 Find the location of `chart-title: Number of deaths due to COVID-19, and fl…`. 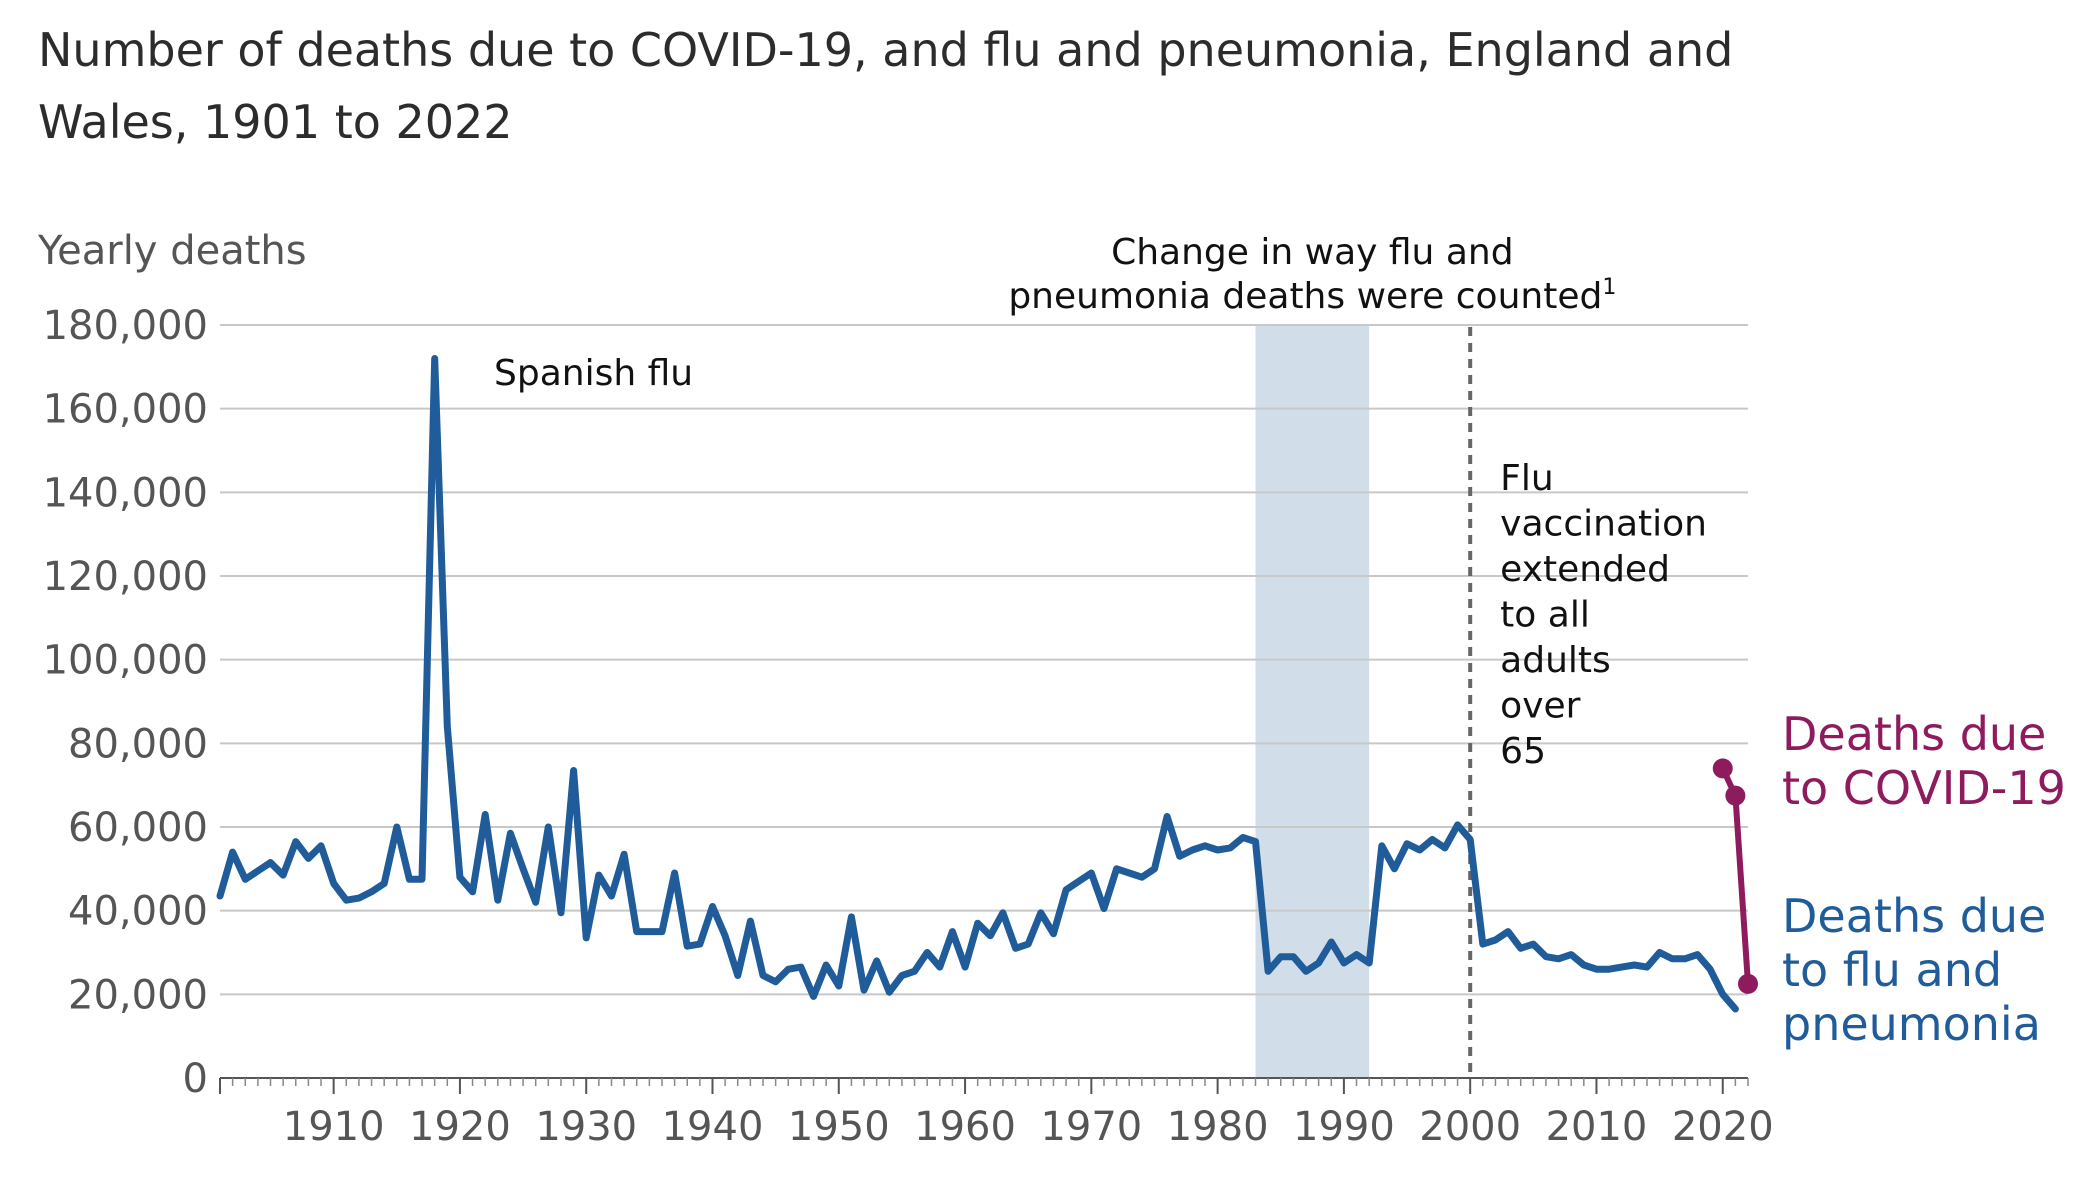

chart-title: Number of deaths due to COVID-19, and fl… is located at coordinates (886, 86).